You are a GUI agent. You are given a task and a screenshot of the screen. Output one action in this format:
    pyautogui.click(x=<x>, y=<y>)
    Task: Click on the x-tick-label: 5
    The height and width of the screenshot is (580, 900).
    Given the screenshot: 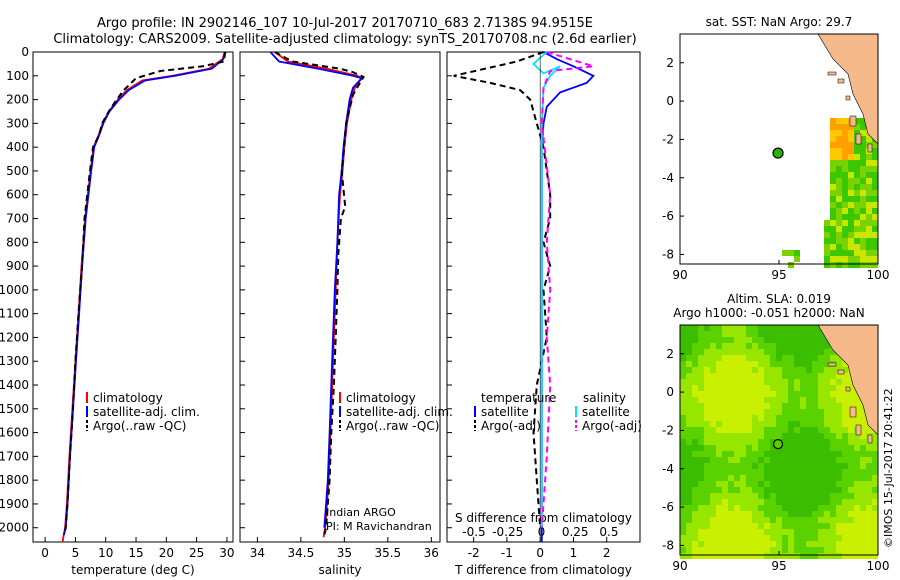 What is the action you would take?
    pyautogui.click(x=76, y=553)
    